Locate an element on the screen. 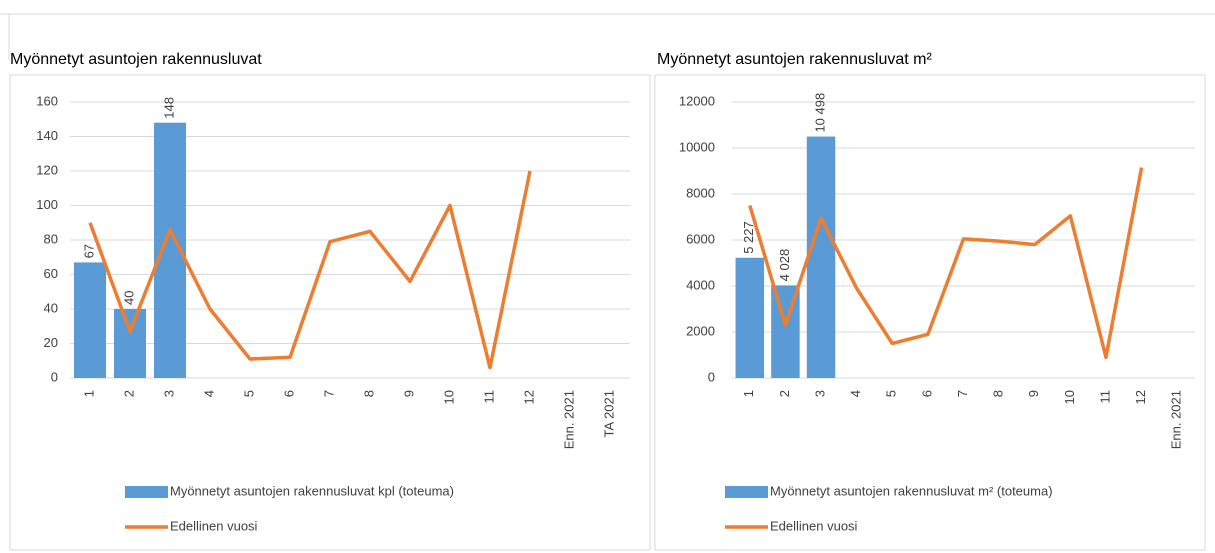 Image resolution: width=1215 pixels, height=553 pixels. data-label: 10 498 is located at coordinates (819, 113).